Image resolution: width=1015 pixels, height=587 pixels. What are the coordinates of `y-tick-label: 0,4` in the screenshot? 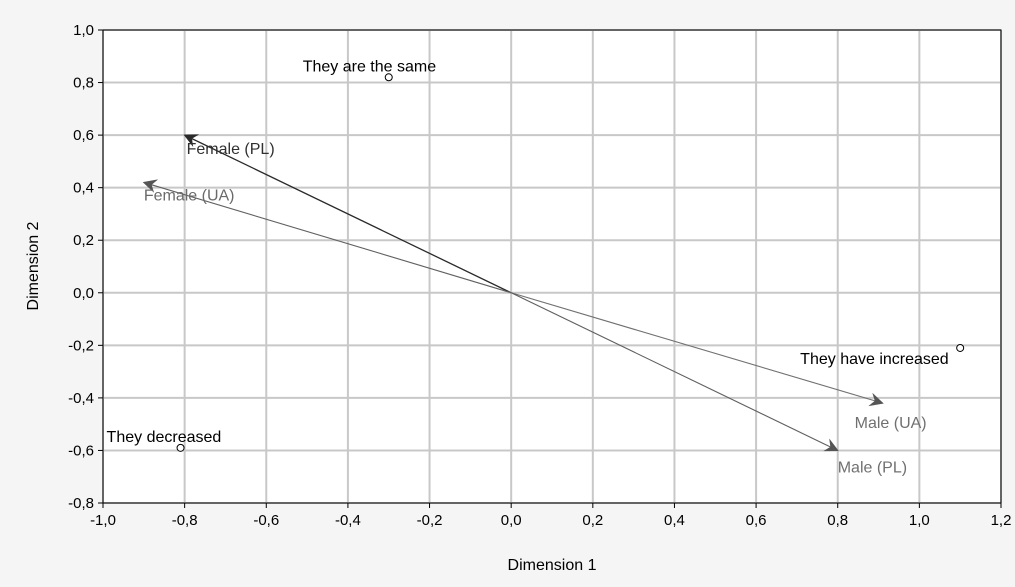 It's located at (83, 188).